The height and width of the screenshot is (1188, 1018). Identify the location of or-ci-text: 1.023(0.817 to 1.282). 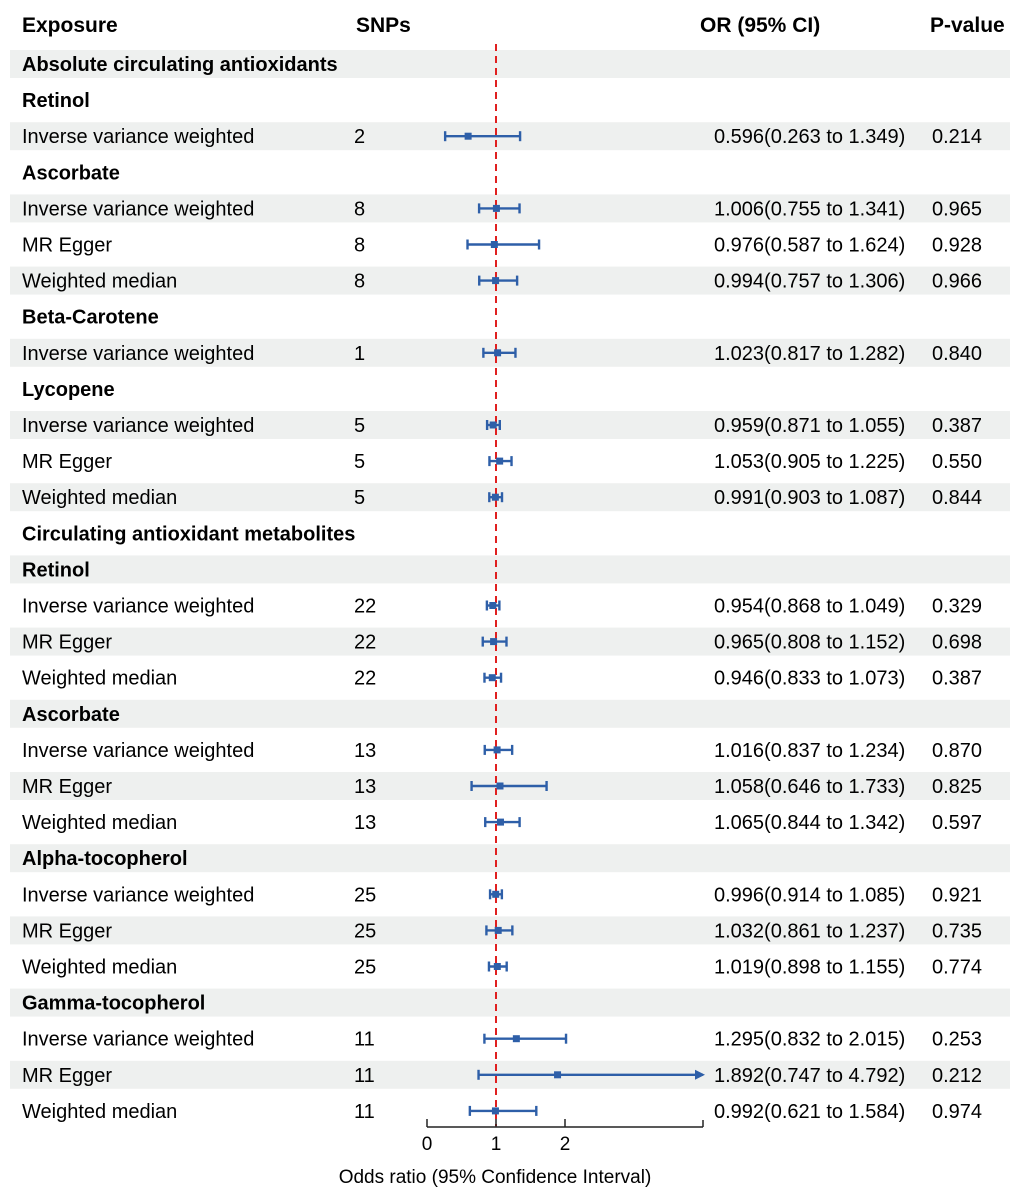
(809, 354).